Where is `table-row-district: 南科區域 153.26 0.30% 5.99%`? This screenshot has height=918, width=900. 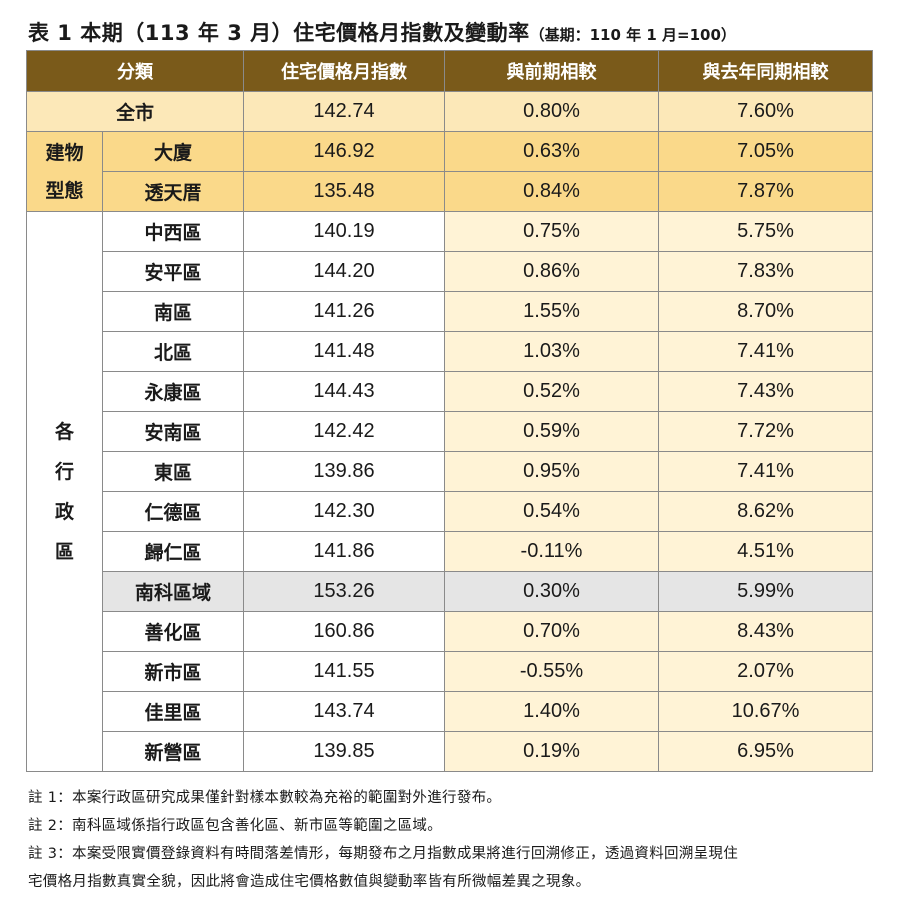
table-row-district: 南科區域 153.26 0.30% 5.99% is located at coordinates (450, 591).